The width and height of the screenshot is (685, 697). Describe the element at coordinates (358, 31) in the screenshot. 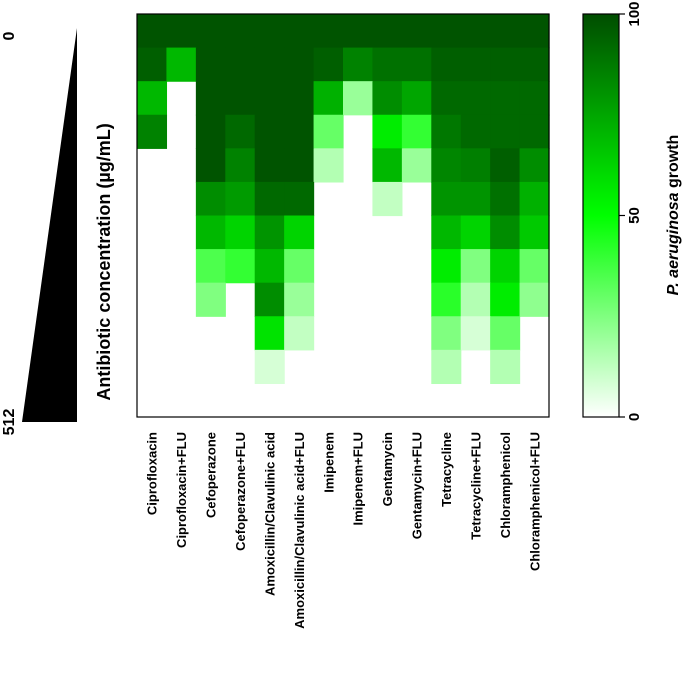

I see `heatmap-cell-r0-c7` at that location.